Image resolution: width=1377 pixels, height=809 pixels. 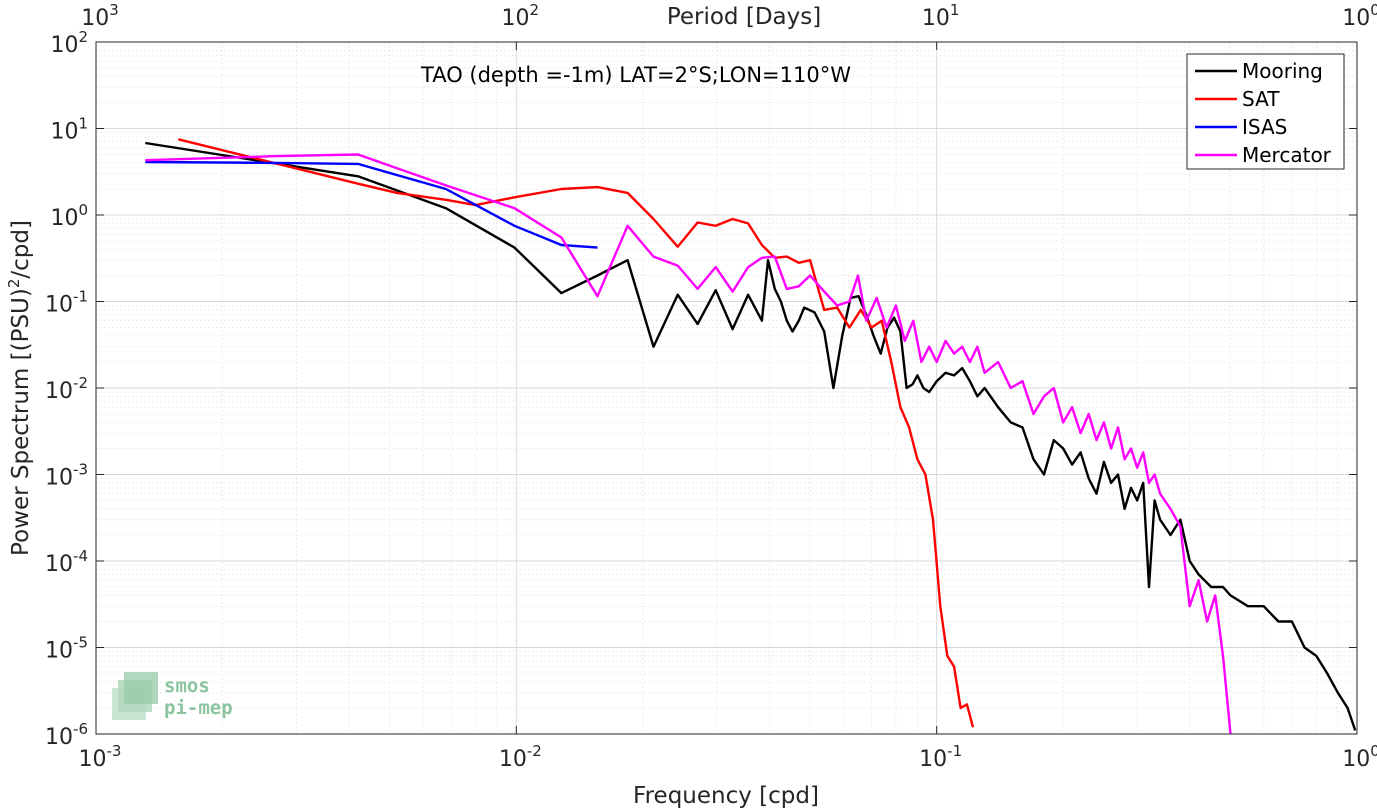 What do you see at coordinates (80, 556) in the screenshot?
I see `y-tick-label-exp: -4` at bounding box center [80, 556].